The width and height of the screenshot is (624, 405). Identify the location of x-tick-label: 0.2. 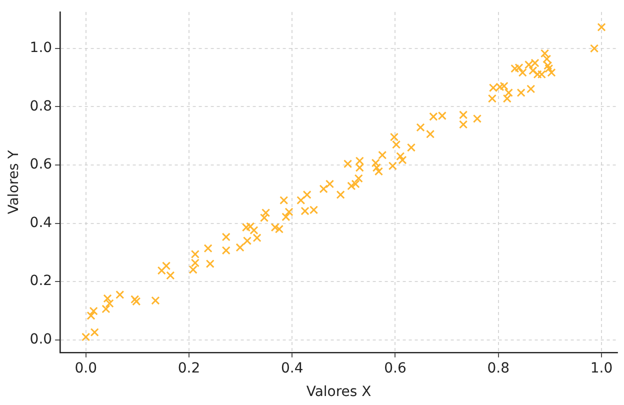
(189, 368).